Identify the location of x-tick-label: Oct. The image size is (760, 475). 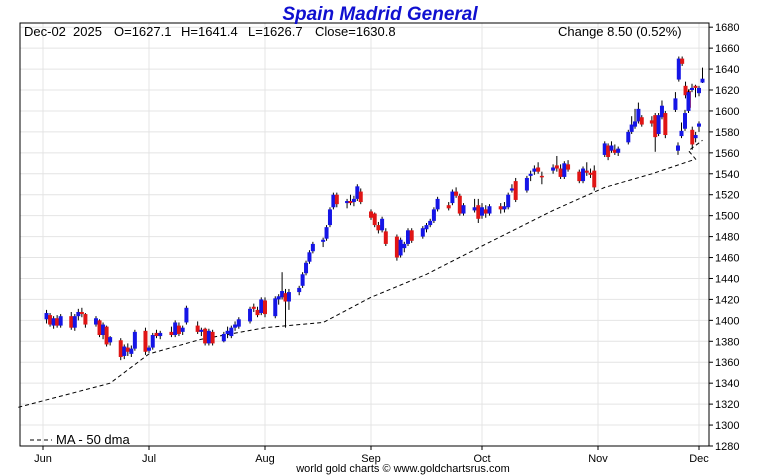
(481, 459).